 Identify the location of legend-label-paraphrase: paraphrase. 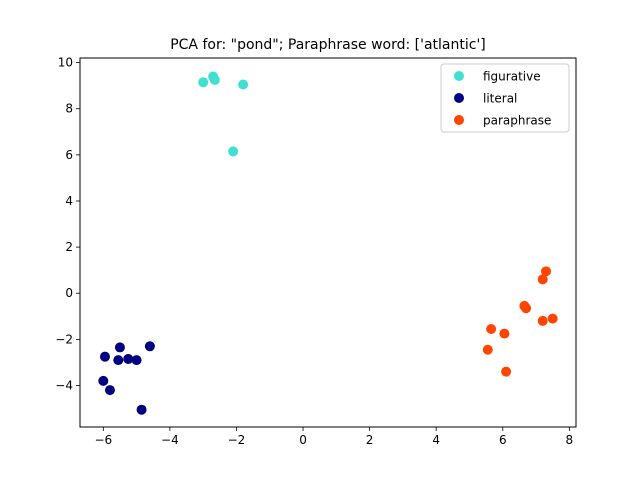
(517, 121).